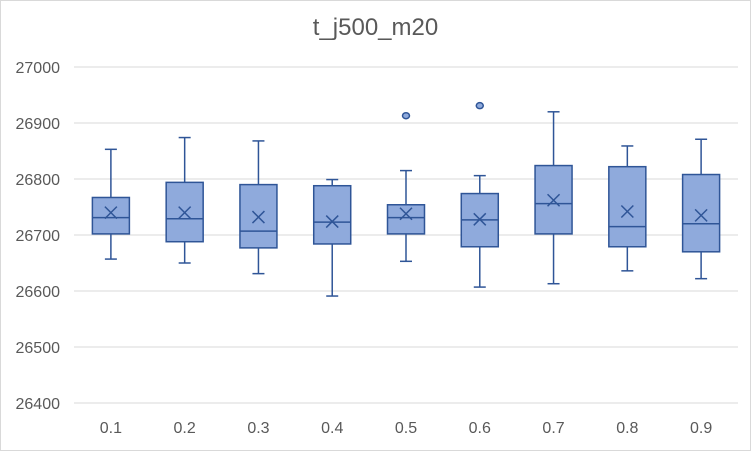 This screenshot has width=751, height=451. I want to click on box-0.6, so click(480, 194).